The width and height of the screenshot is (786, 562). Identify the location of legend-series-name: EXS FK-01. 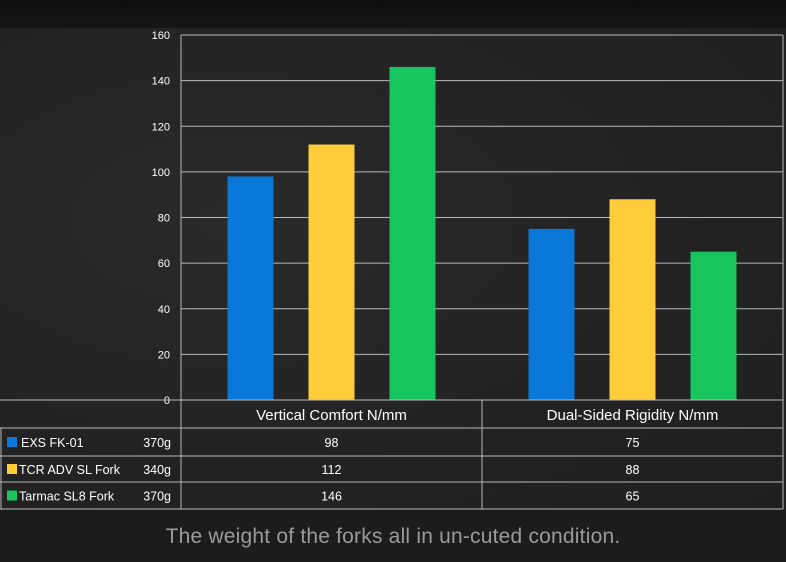
(52, 443).